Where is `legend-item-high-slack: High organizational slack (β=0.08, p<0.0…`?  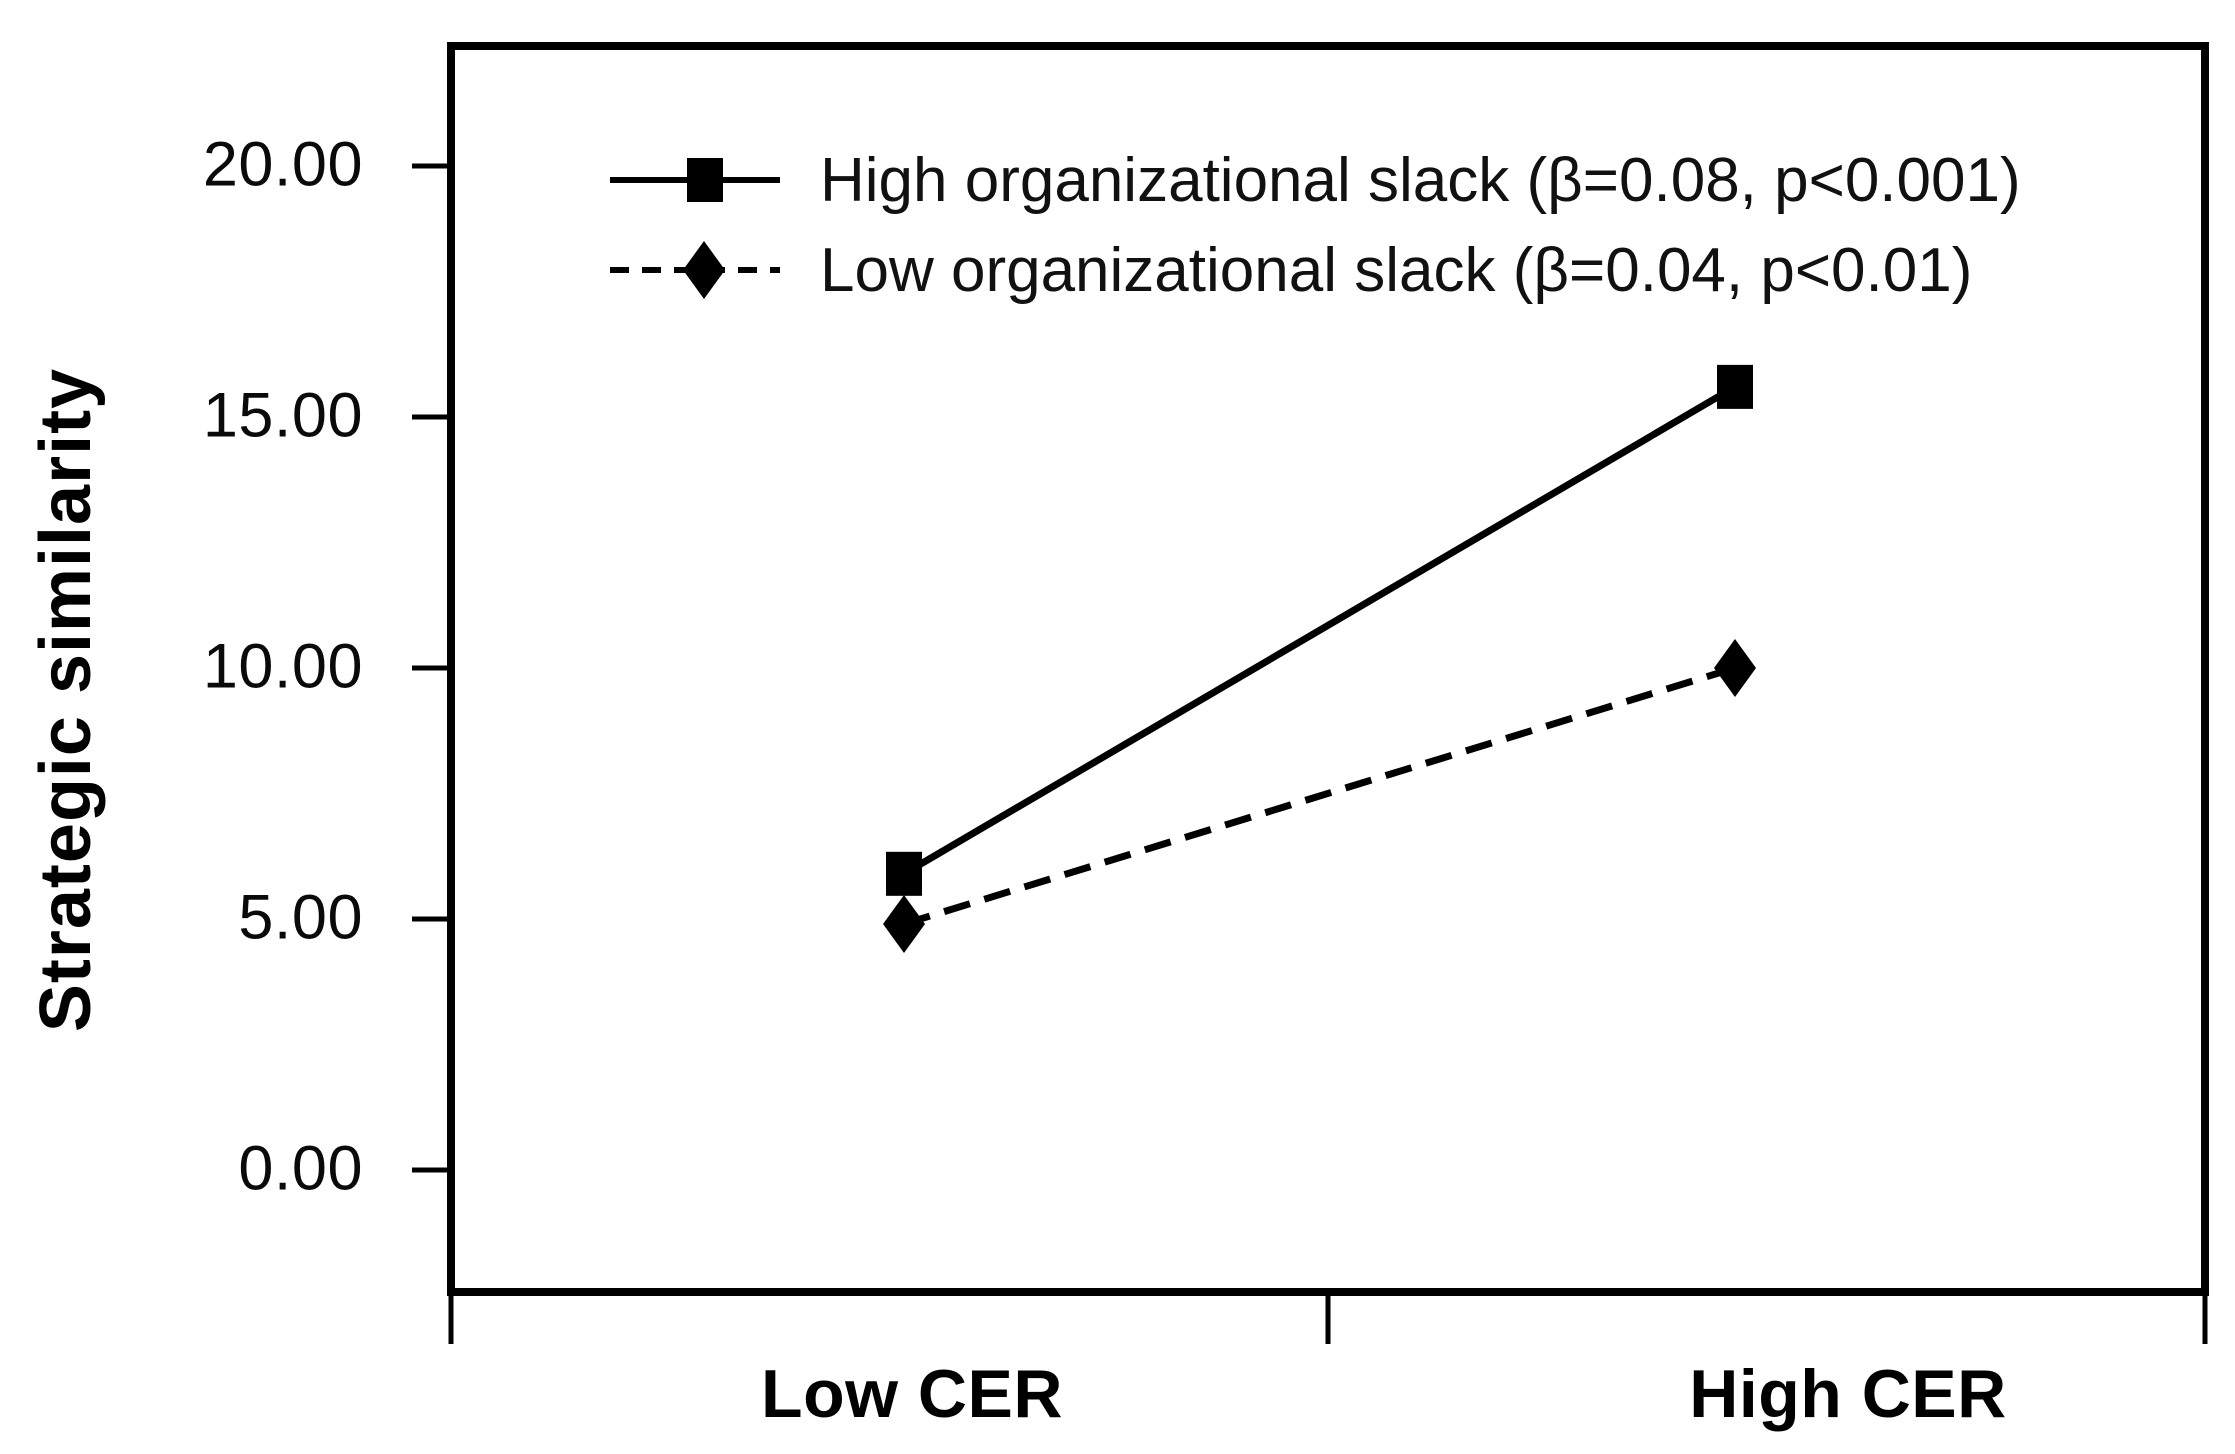
legend-item-high-slack: High organizational slack (β=0.08, p<0.0… is located at coordinates (1315, 180).